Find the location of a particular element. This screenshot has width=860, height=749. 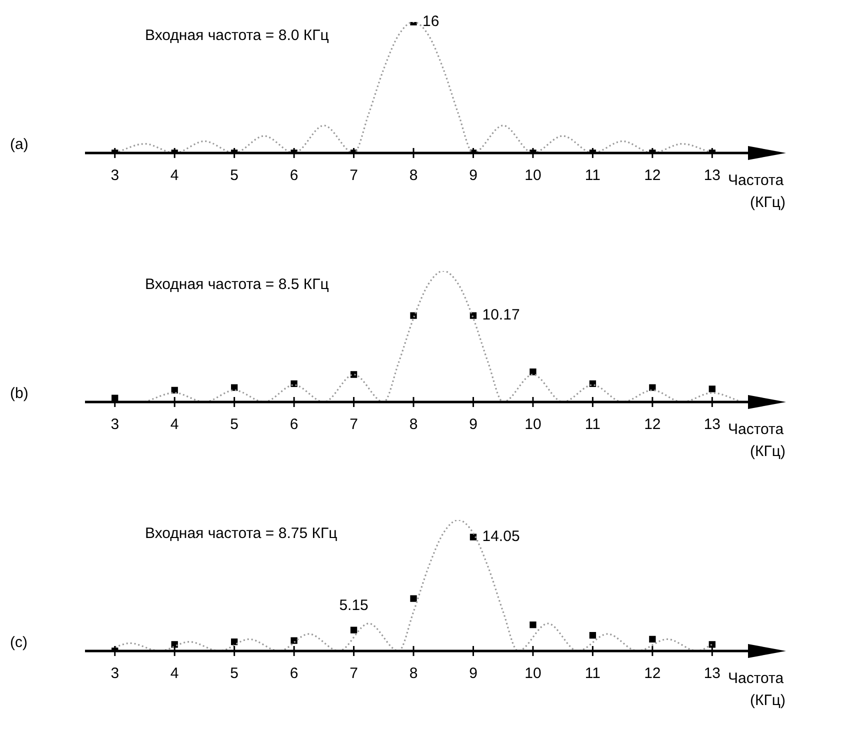

annotation: Входная частота = 8.0 КГц is located at coordinates (237, 35).